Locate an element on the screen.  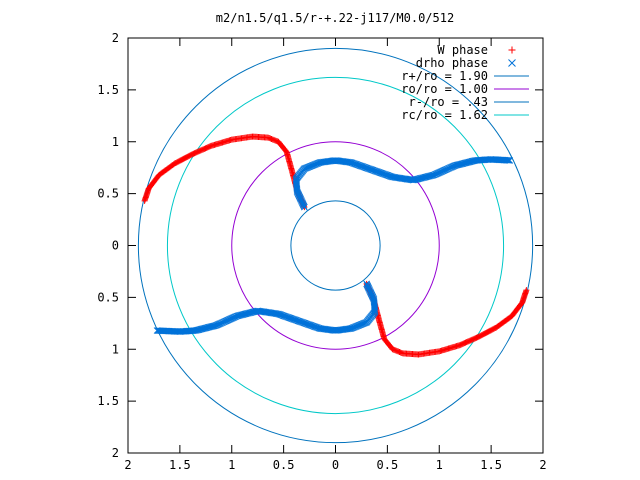
legend-label: r+/ro = 1.90 is located at coordinates (444, 76).